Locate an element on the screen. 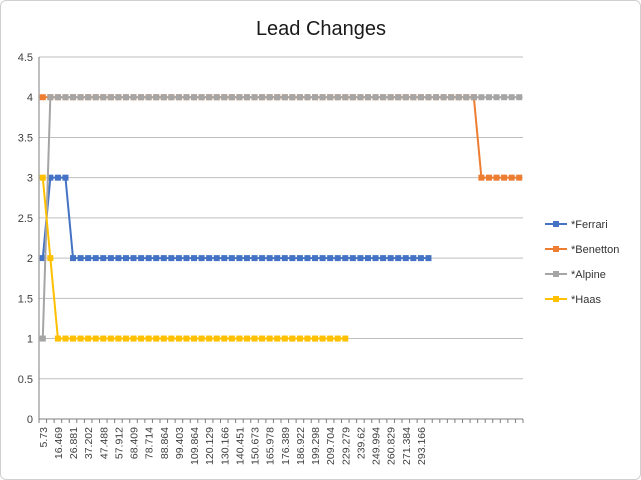 This screenshot has height=480, width=641. x-tick-label: 88.864 is located at coordinates (165, 443).